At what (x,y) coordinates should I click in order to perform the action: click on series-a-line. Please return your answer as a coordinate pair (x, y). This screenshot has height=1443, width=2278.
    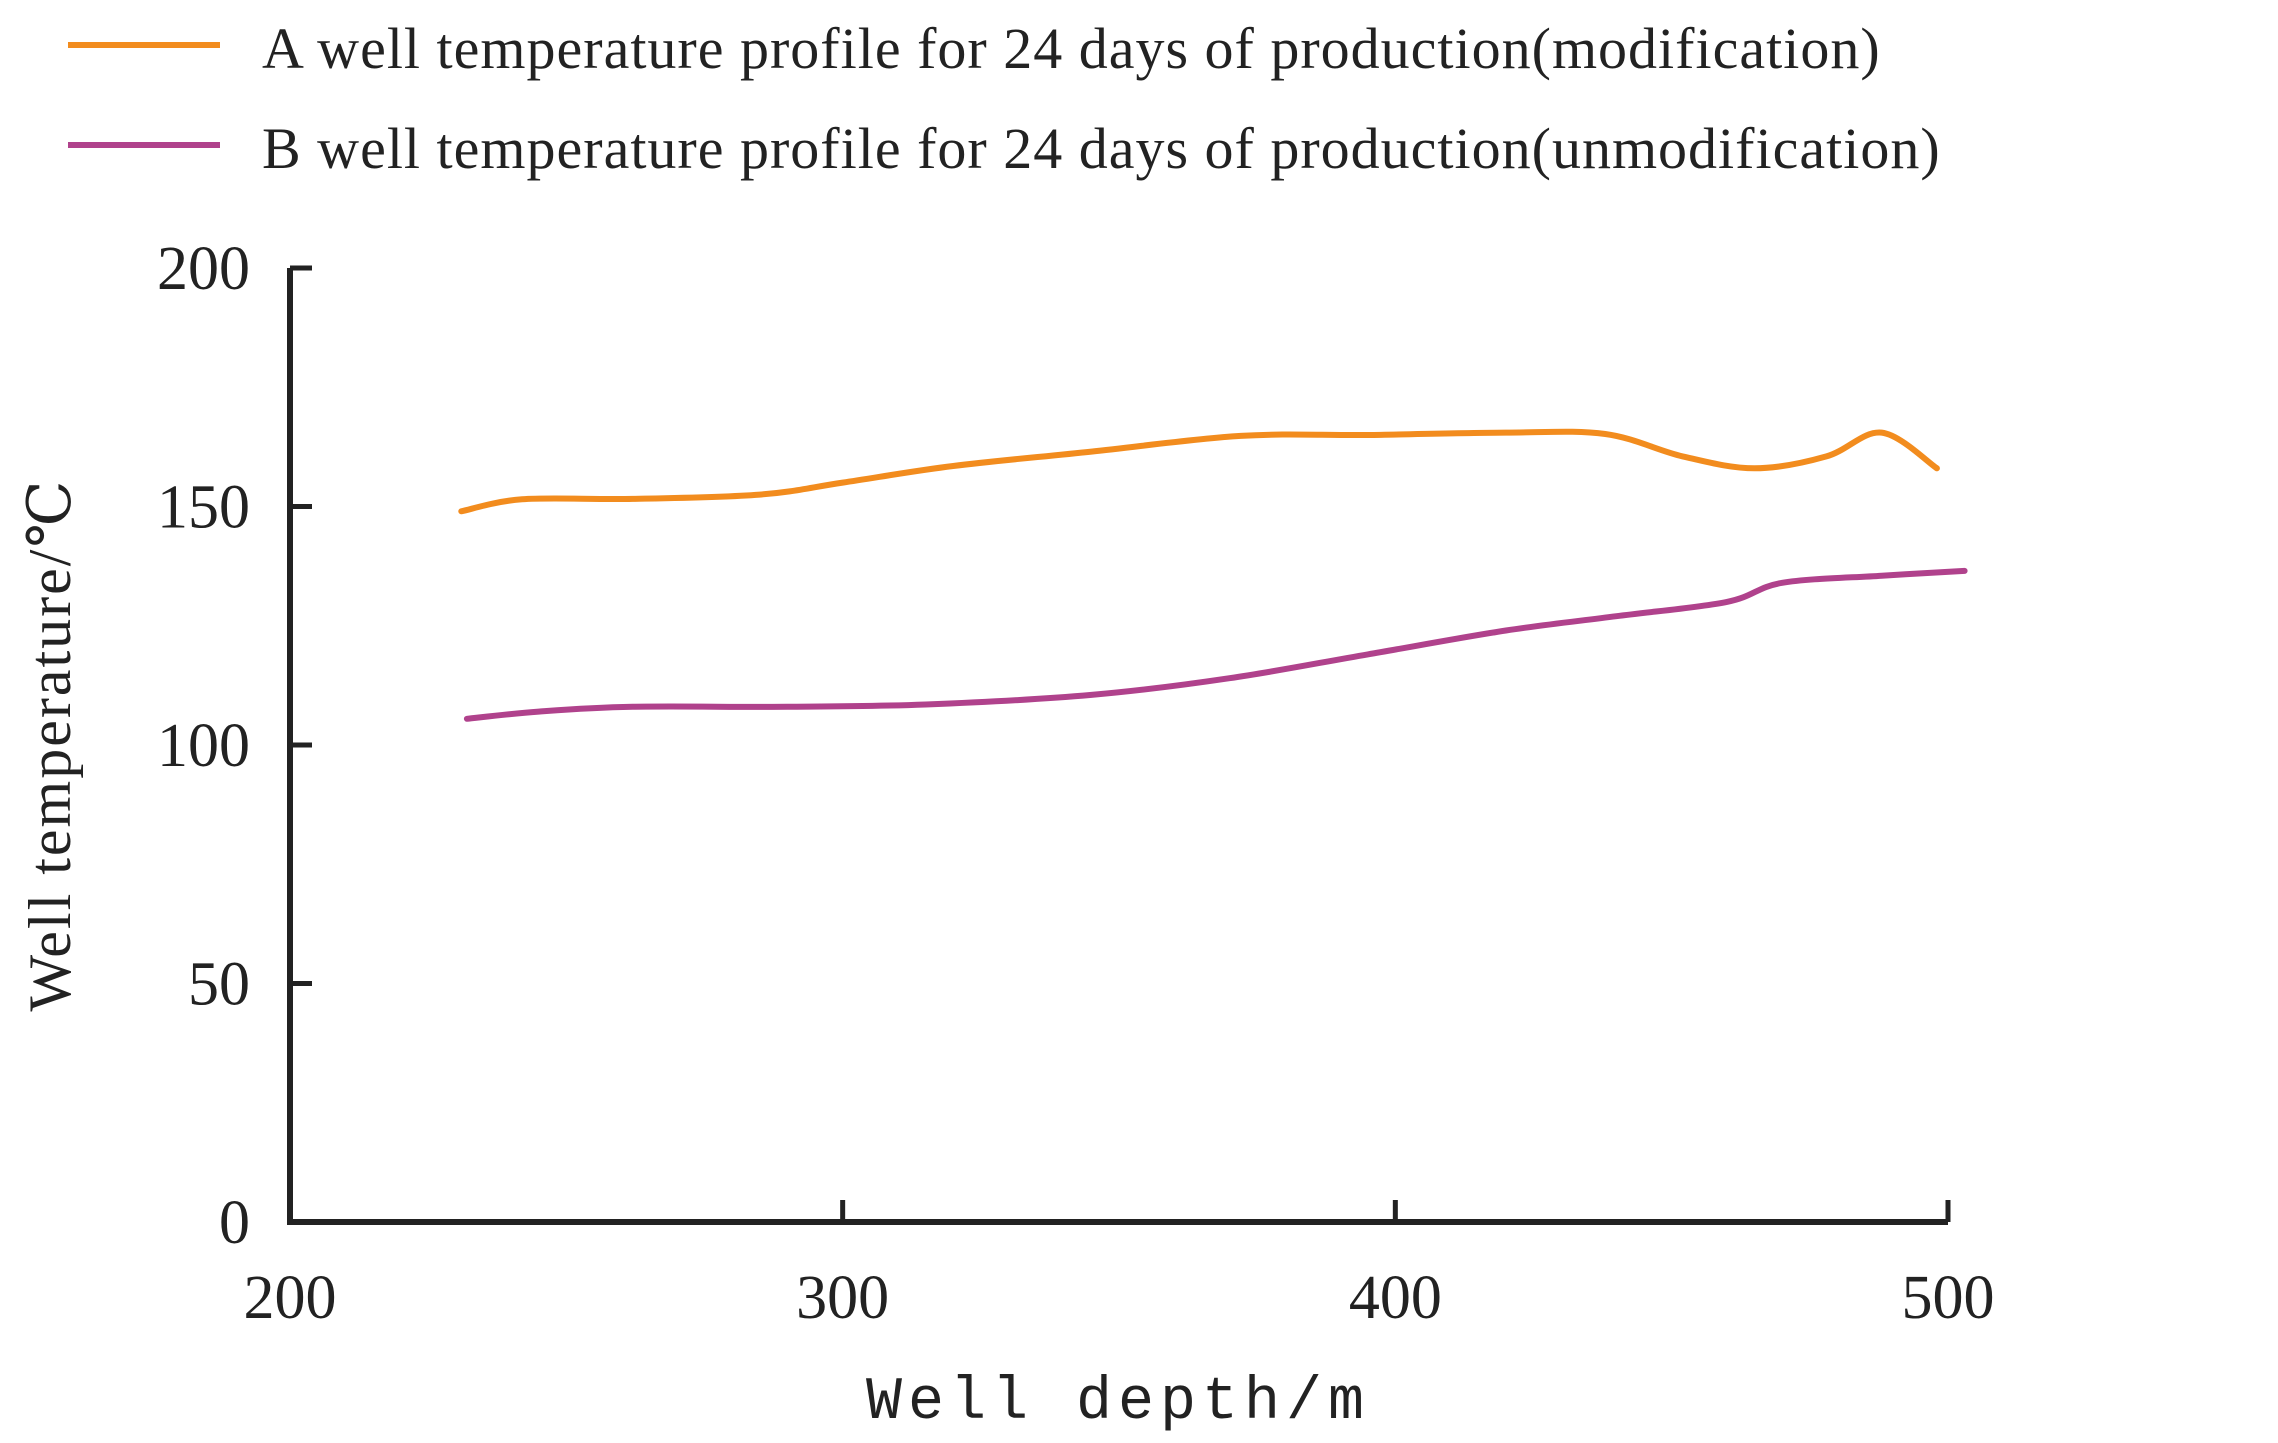
    Looking at the image, I should click on (1199, 471).